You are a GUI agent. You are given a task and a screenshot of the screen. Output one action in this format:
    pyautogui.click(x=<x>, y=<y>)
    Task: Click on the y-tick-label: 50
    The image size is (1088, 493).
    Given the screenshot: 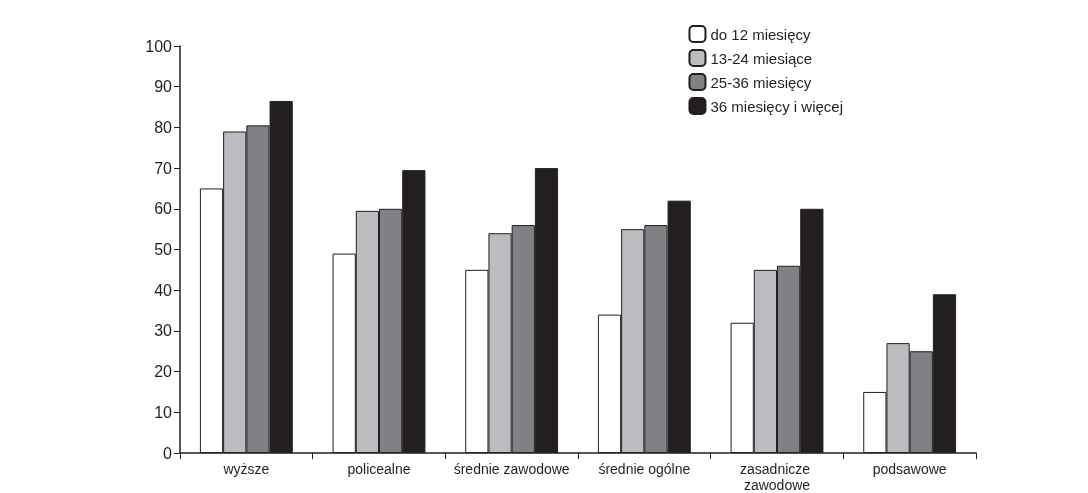 What is the action you would take?
    pyautogui.click(x=163, y=249)
    